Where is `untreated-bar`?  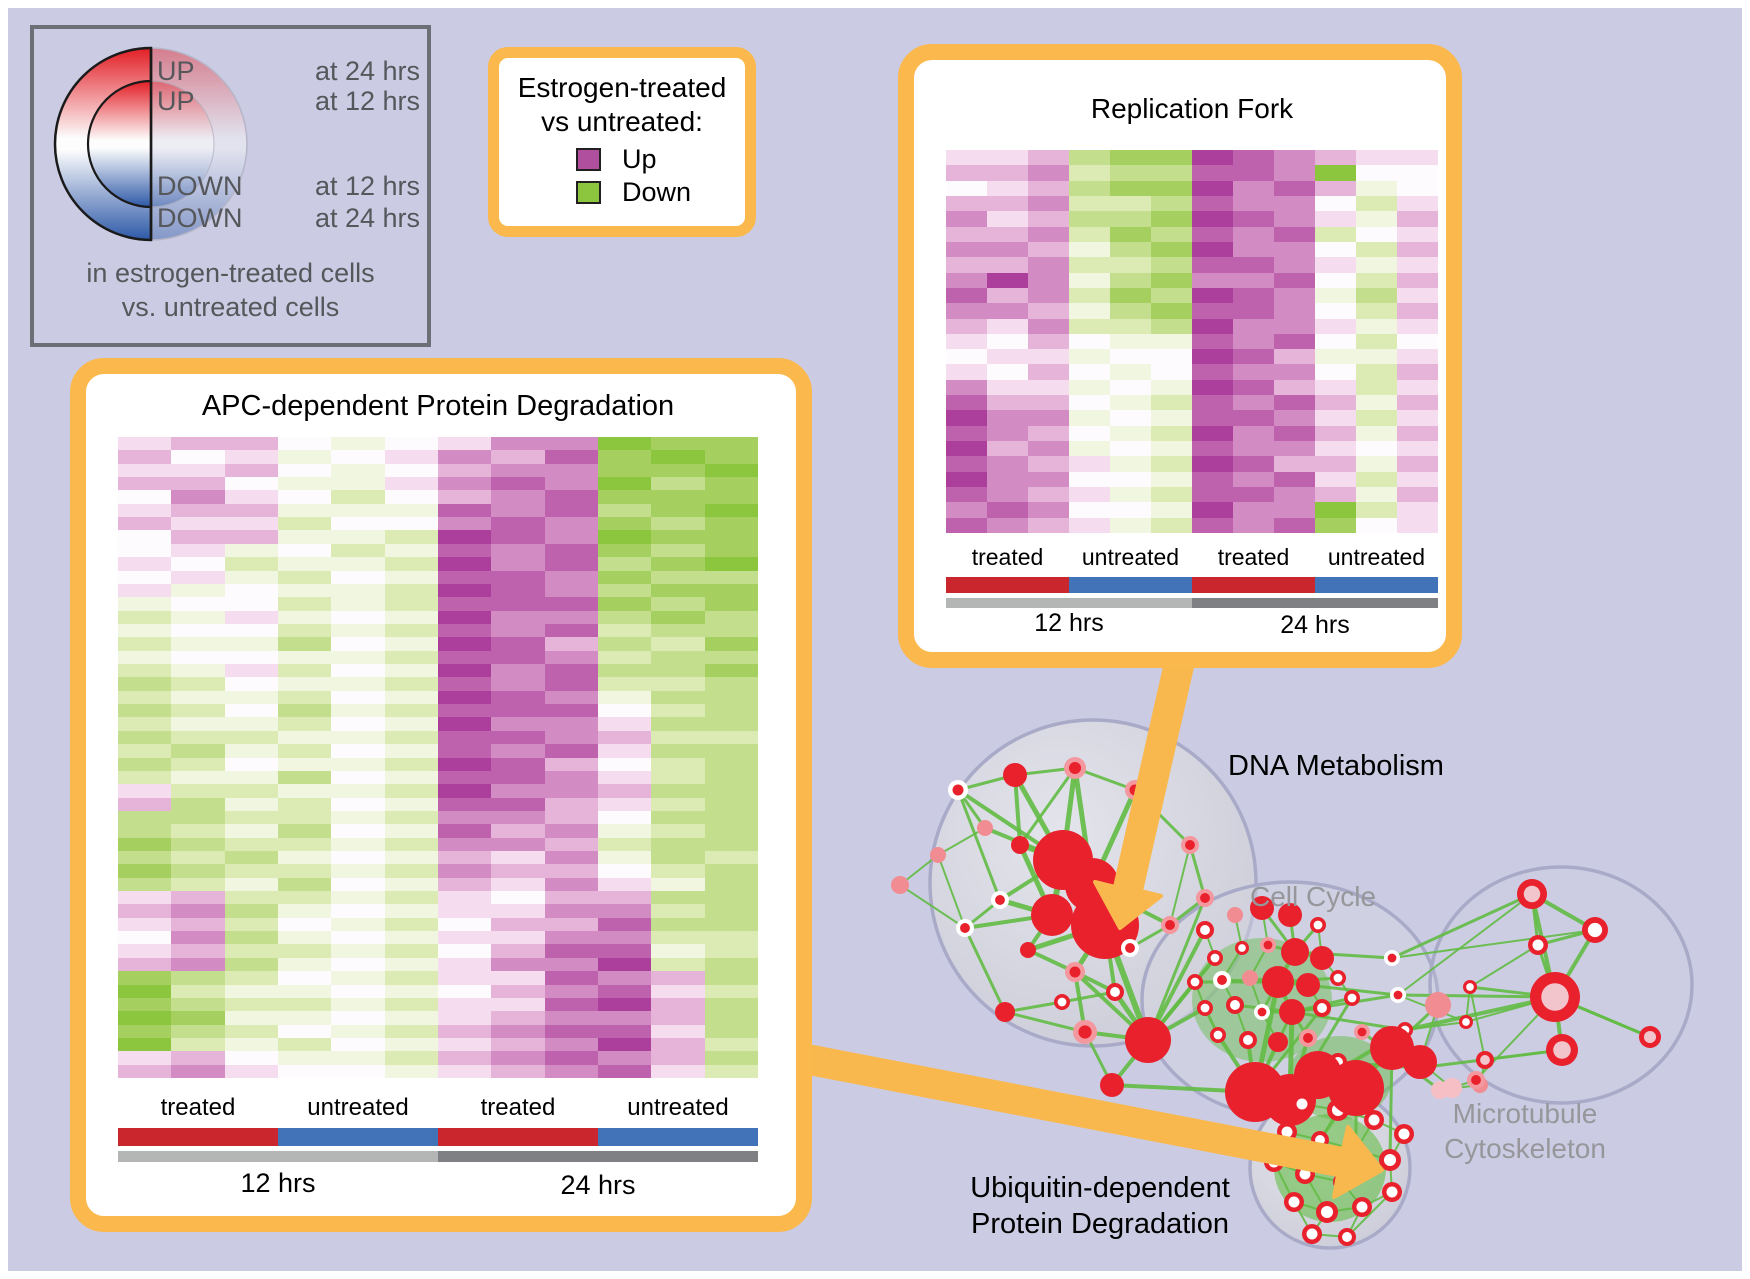 untreated-bar is located at coordinates (358, 1137).